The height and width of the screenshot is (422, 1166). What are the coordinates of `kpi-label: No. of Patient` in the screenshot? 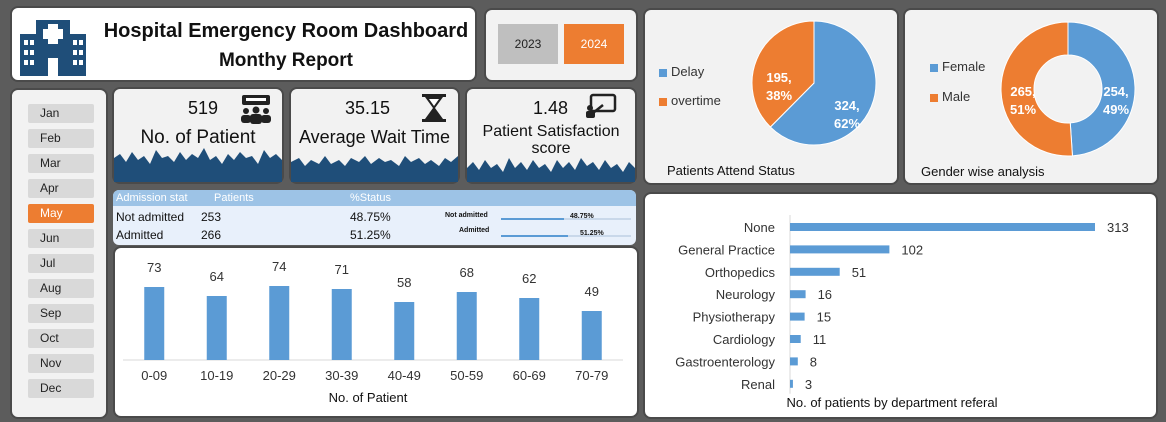 It's located at (198, 137).